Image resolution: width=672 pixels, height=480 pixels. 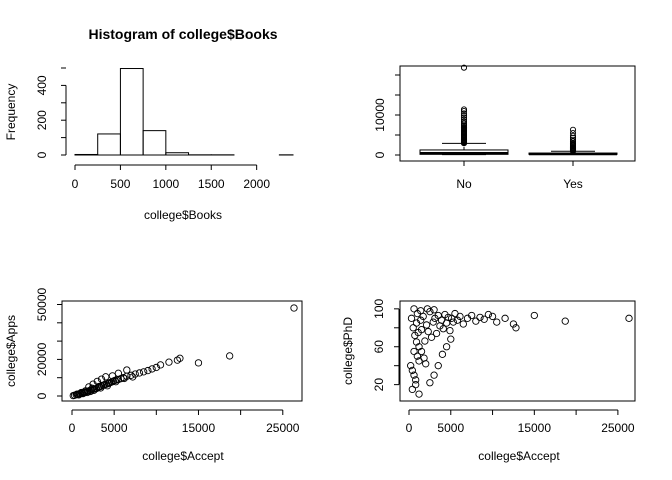 I want to click on scatter-phd-y-tick-label: 100, so click(x=379, y=309).